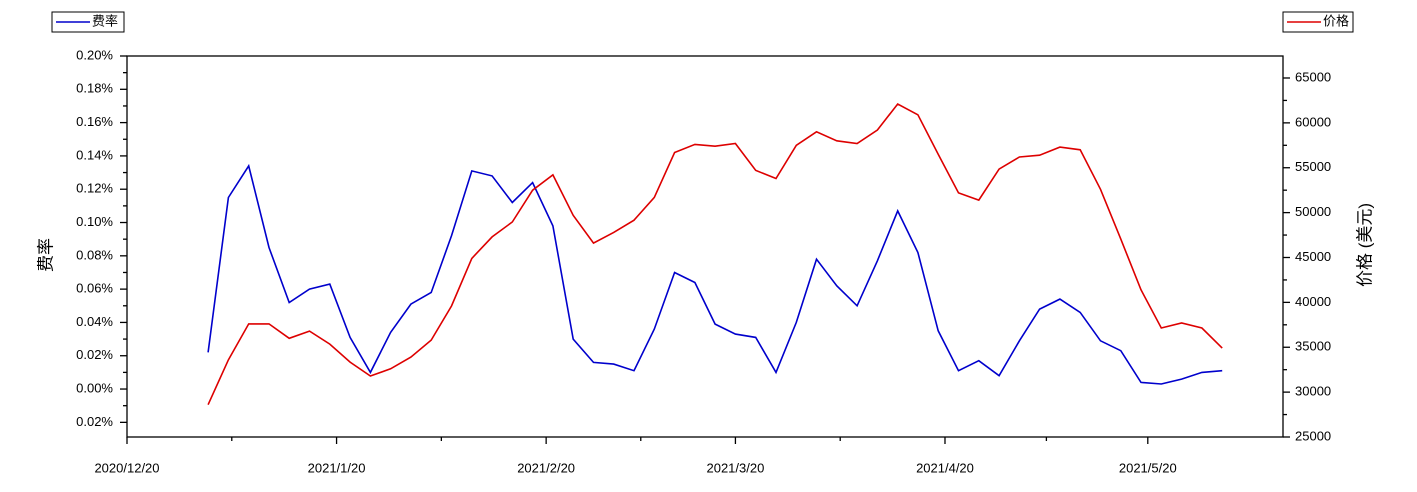  I want to click on y-axis-label: 费率, so click(45, 255).